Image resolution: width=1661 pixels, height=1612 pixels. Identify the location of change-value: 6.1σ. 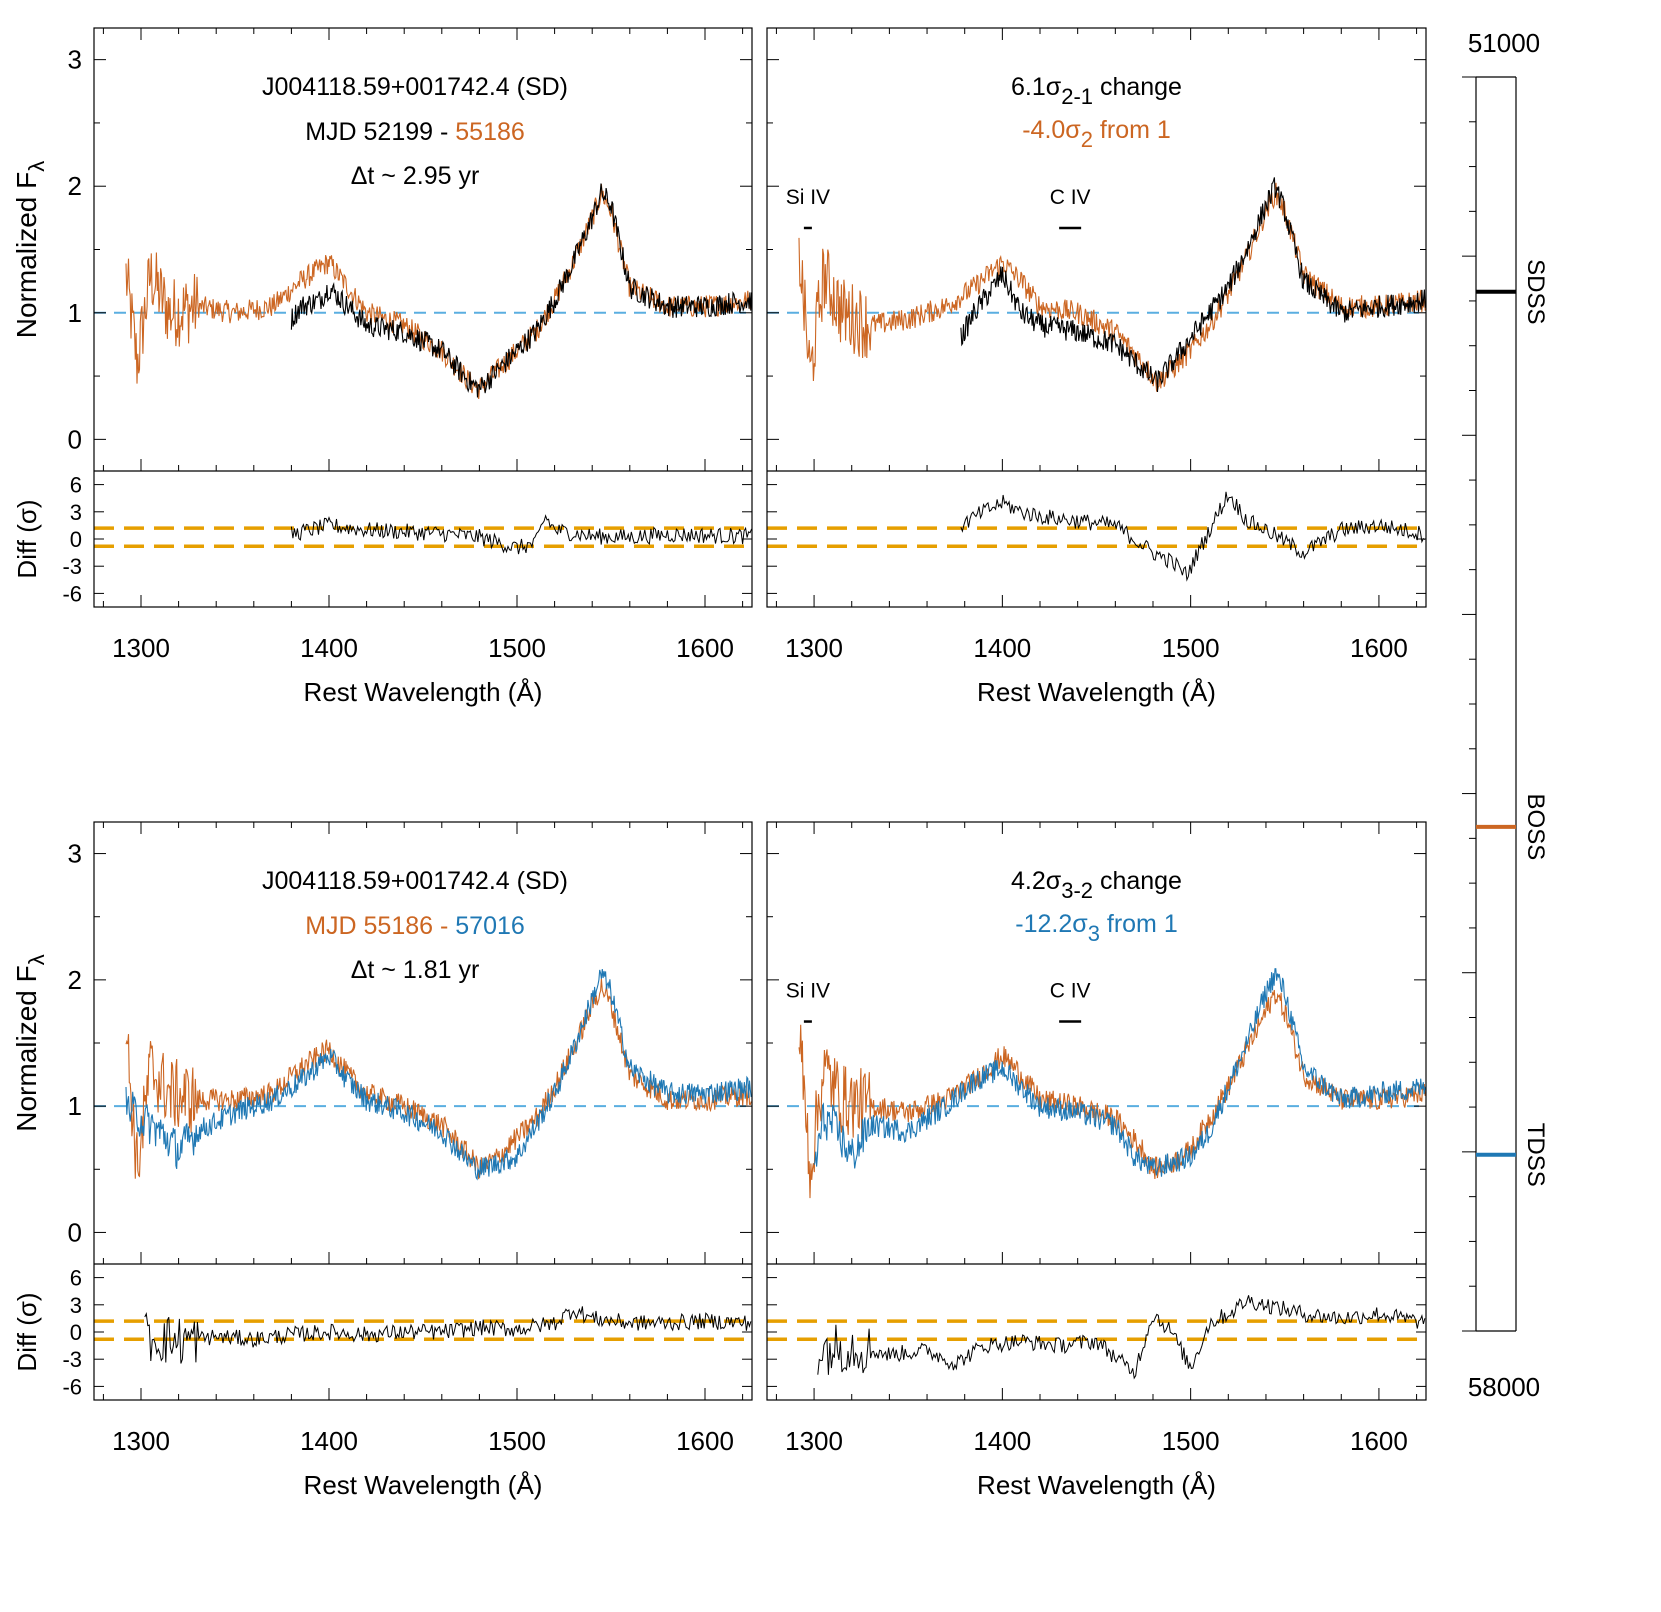
(1036, 87).